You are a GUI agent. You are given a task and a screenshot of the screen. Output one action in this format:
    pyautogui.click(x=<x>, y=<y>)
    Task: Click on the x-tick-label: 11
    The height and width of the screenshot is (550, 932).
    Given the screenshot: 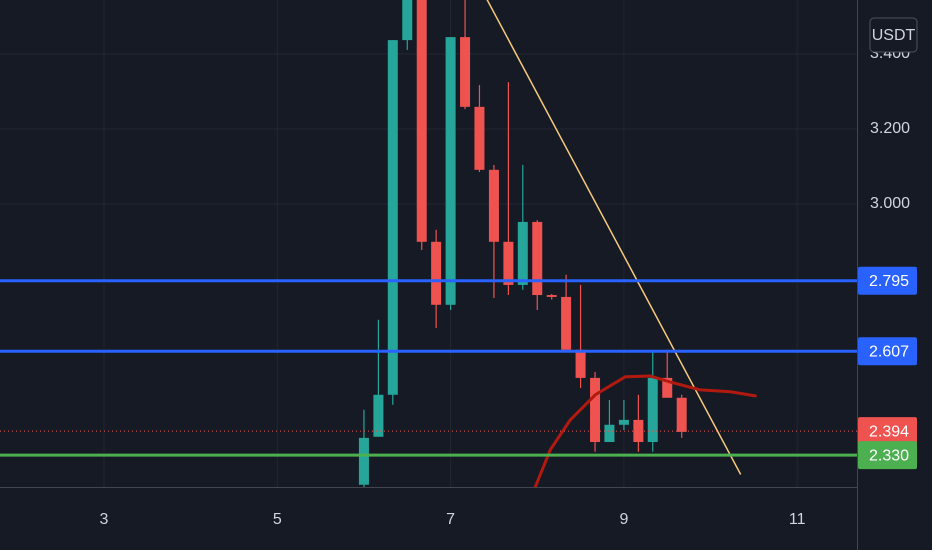 What is the action you would take?
    pyautogui.click(x=797, y=519)
    